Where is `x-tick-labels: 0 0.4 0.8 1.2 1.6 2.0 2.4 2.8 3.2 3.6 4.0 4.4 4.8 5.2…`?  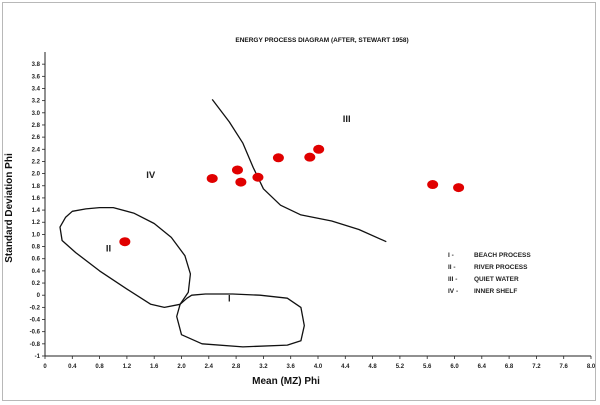
x-tick-labels: 0 0.4 0.8 1.2 1.6 2.0 2.4 2.8 3.2 3.6 4.0 4.4 4.8 5.2… is located at coordinates (319, 363).